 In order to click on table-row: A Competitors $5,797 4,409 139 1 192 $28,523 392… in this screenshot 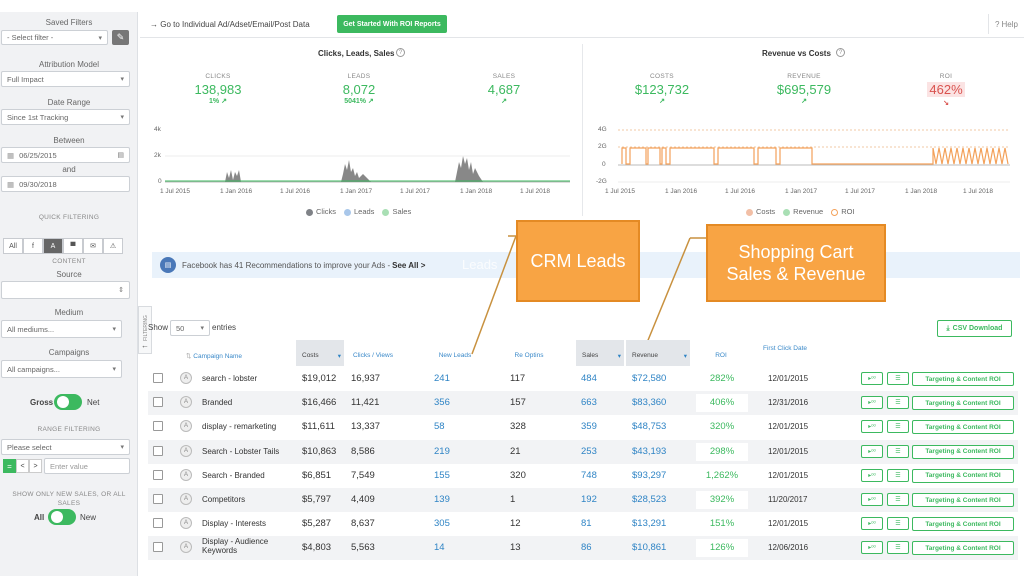, I will do `click(583, 500)`.